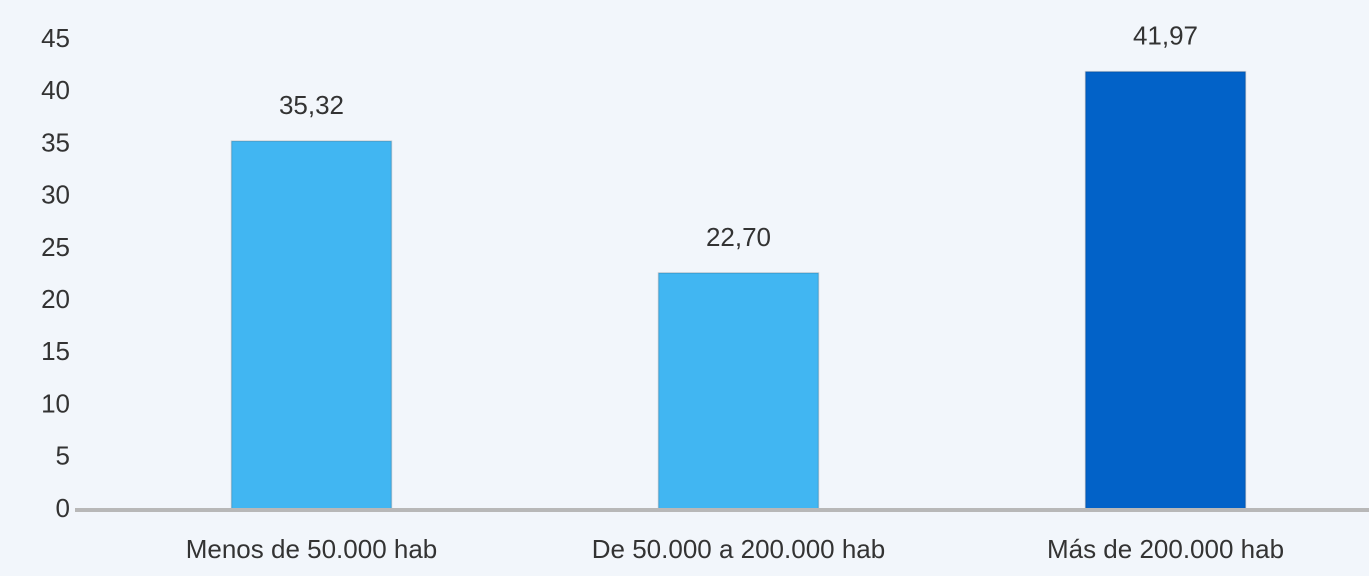 This screenshot has height=576, width=1369. I want to click on x-tick-label: De 50.000 a 200.000 hab, so click(738, 549).